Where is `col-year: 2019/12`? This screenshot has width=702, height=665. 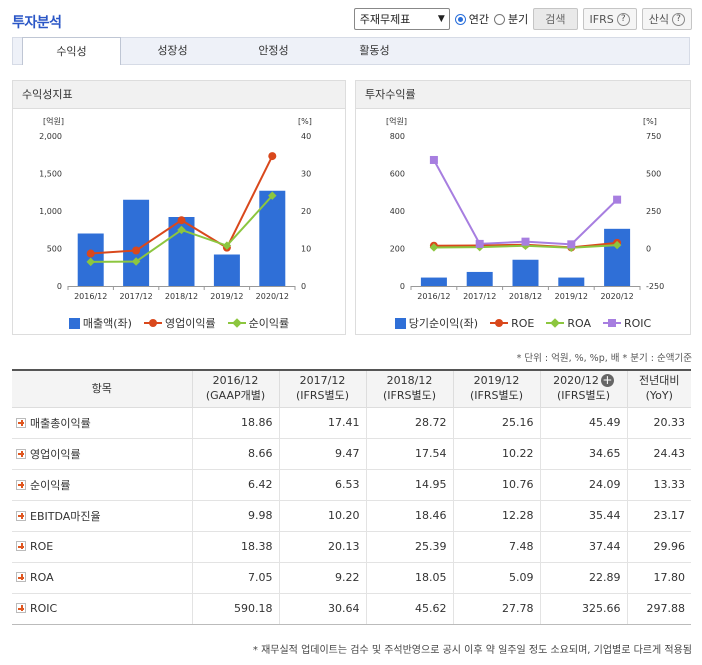
col-year: 2019/12 is located at coordinates (496, 381).